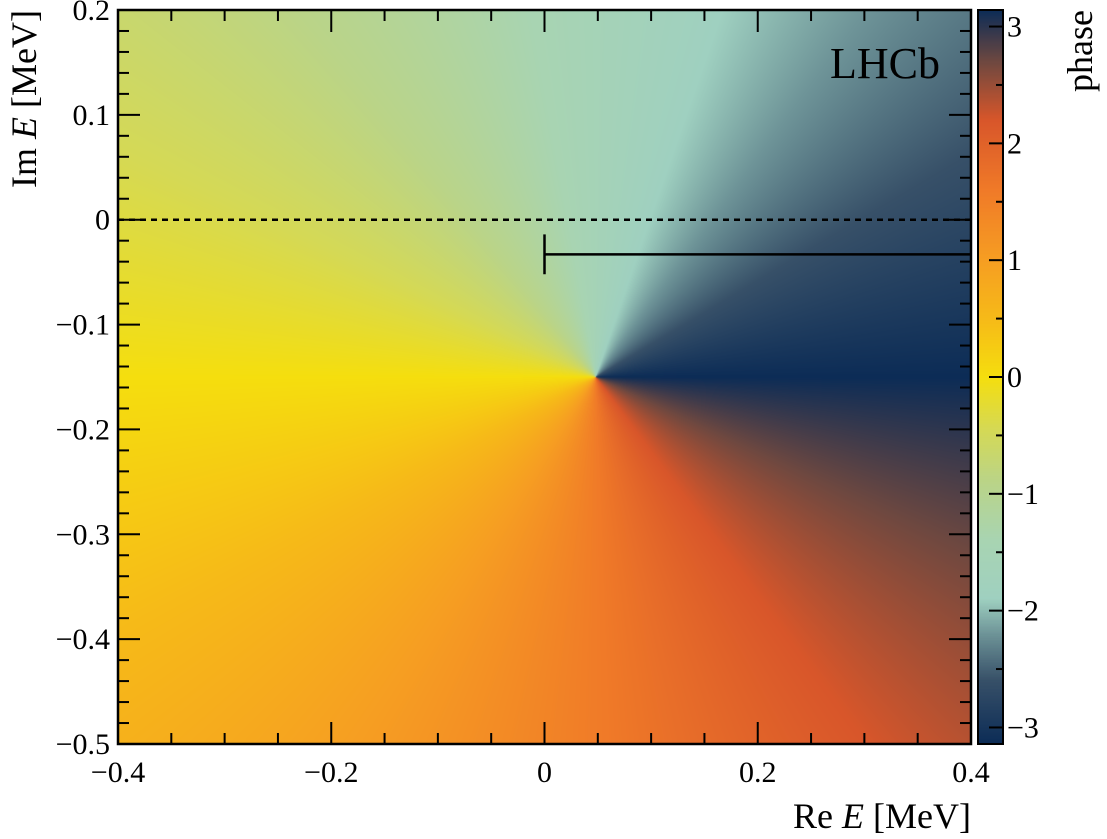 The height and width of the screenshot is (839, 1107). I want to click on lhcb-label: LHCb, so click(885, 63).